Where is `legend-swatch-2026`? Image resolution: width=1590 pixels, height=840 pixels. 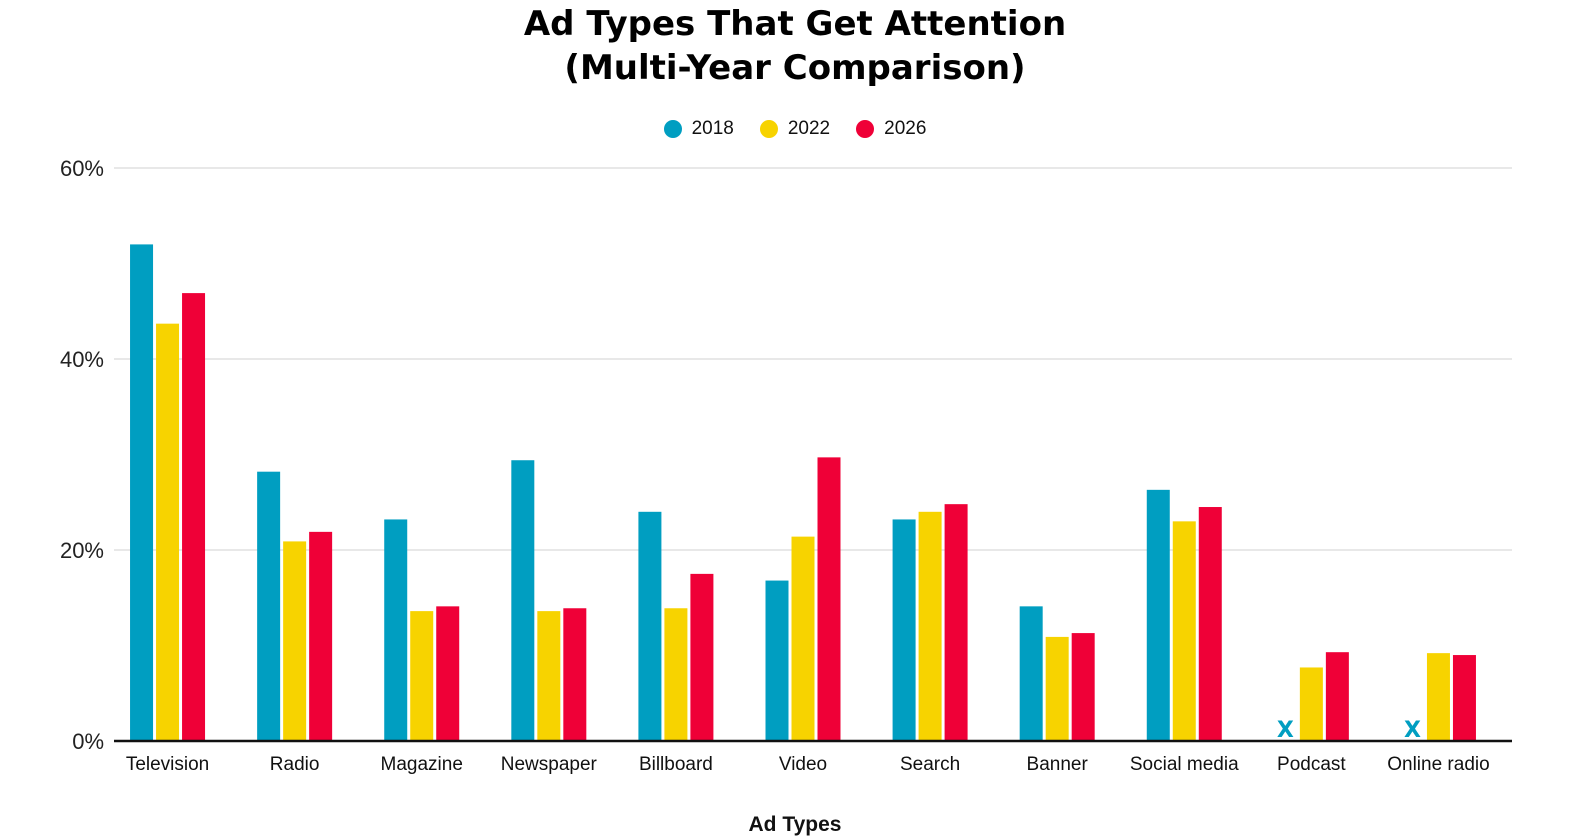
legend-swatch-2026 is located at coordinates (865, 129).